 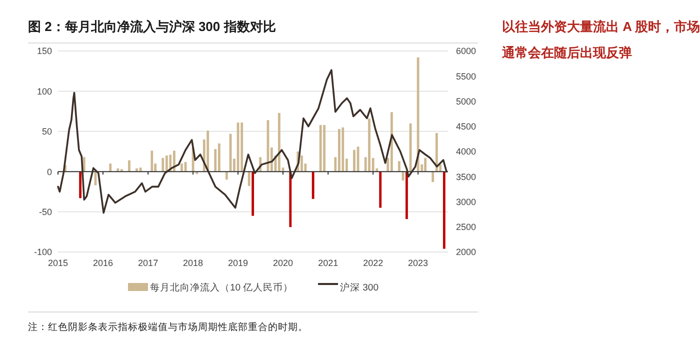 What do you see at coordinates (466, 51) in the screenshot?
I see `y2-tick-label: 6000` at bounding box center [466, 51].